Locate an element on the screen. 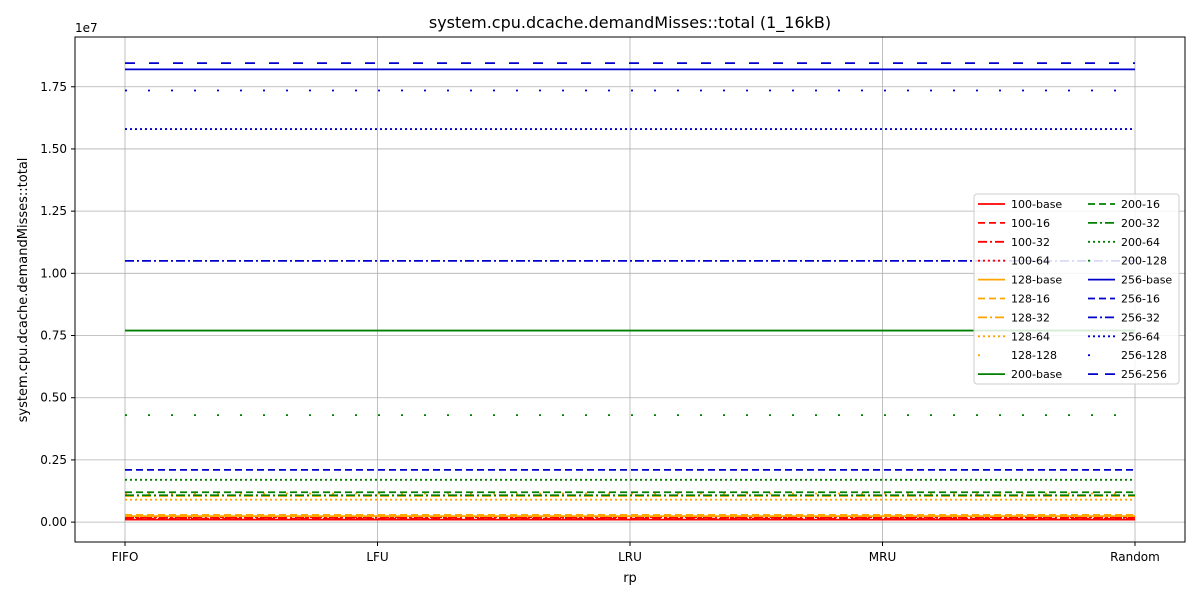  legend-label: 256-base is located at coordinates (1146, 280).